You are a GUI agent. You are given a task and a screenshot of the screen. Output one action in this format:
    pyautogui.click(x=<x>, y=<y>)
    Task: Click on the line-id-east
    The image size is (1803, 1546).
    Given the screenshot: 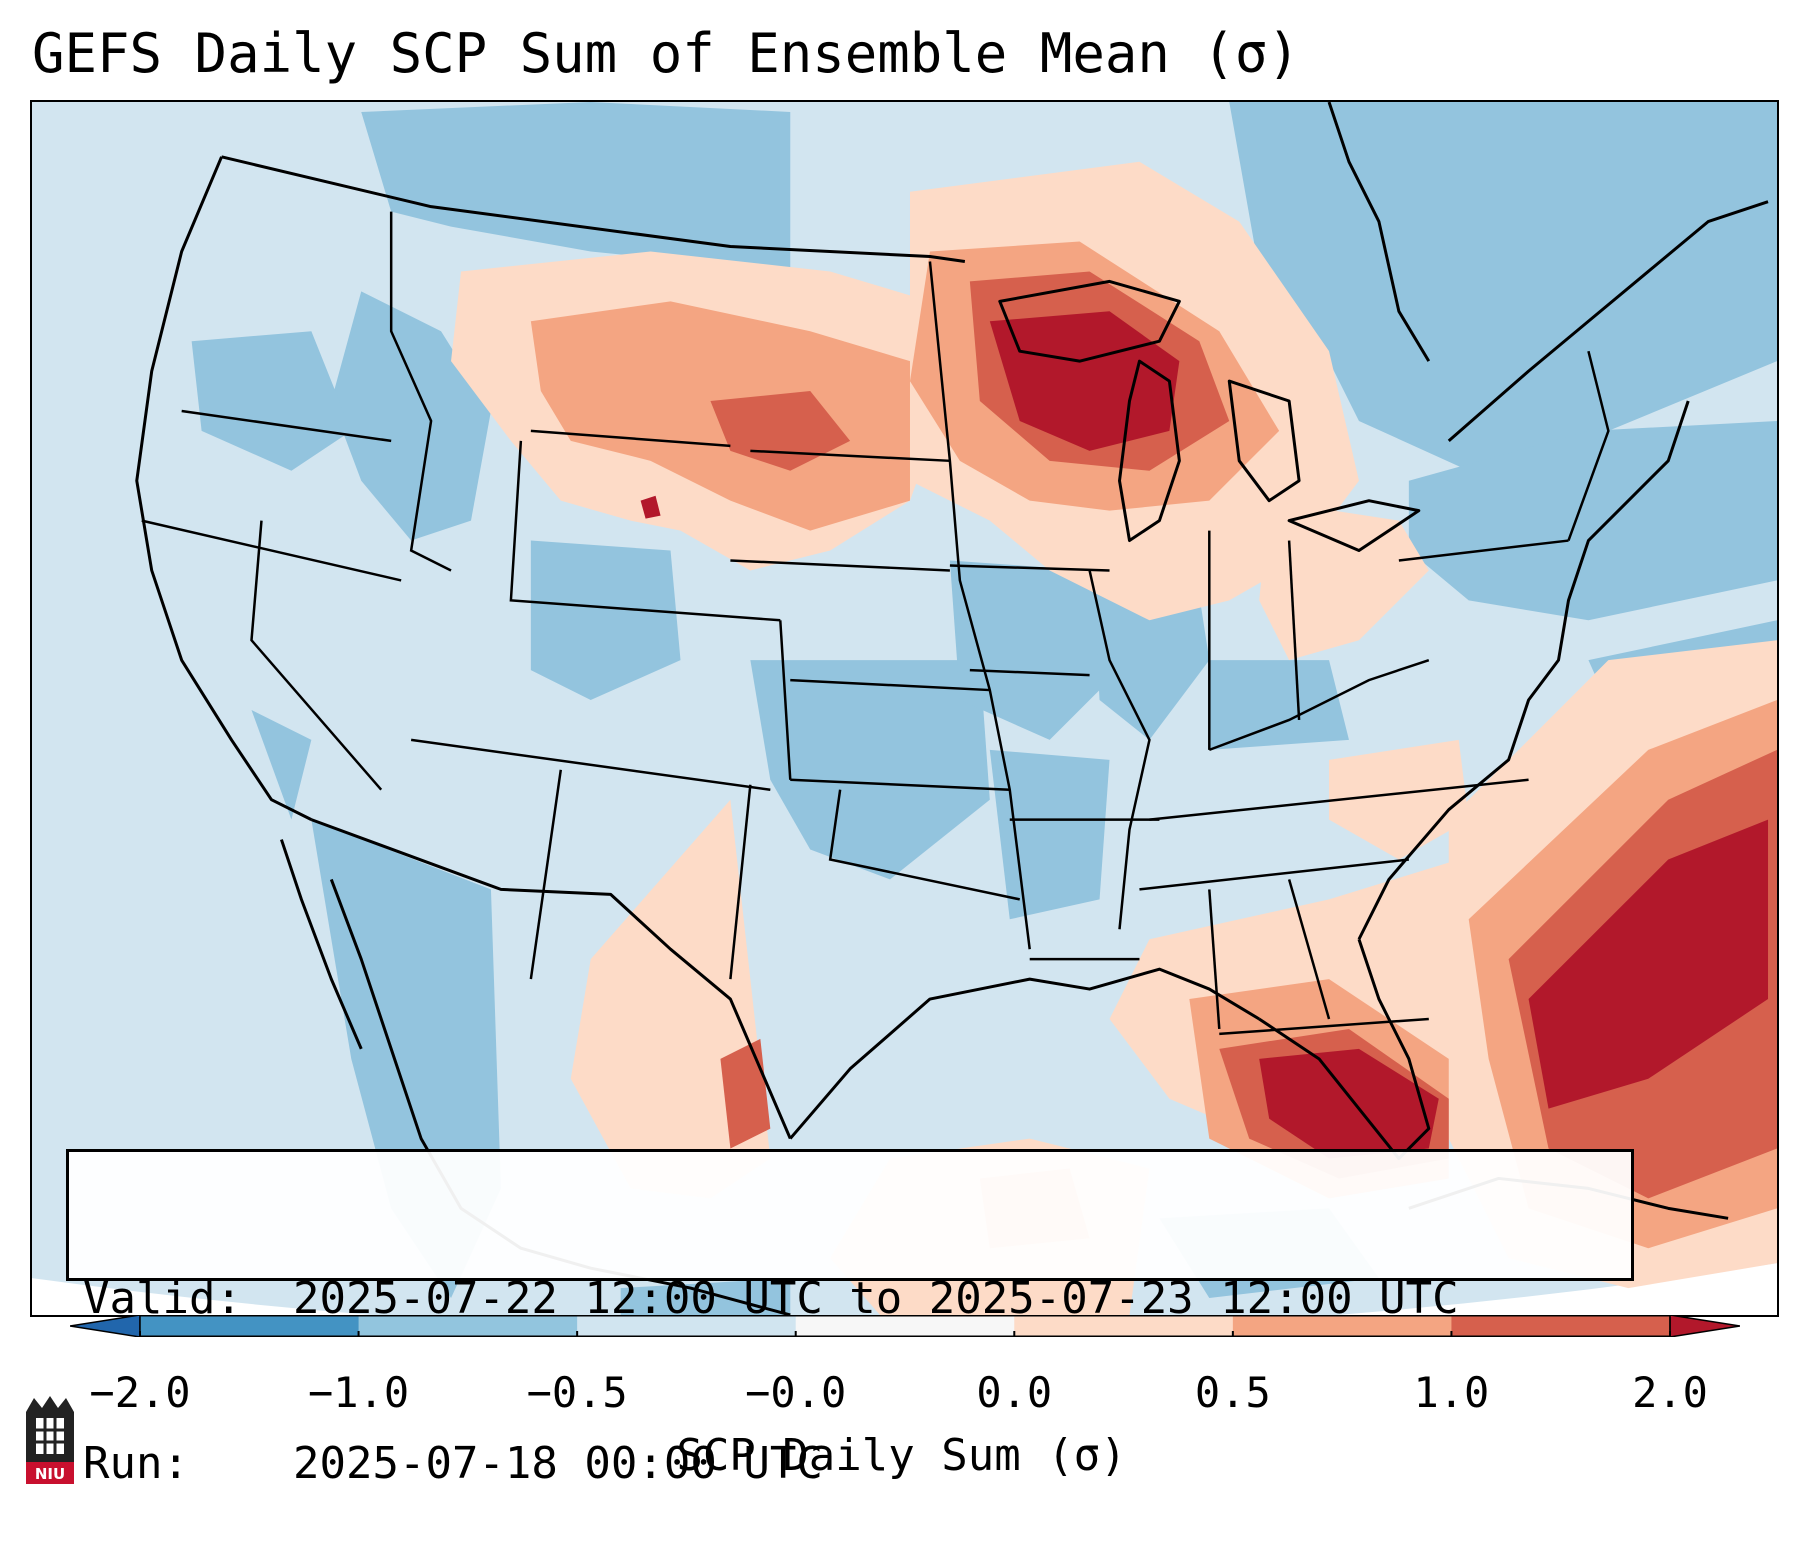 What is the action you would take?
    pyautogui.click(x=420, y=391)
    